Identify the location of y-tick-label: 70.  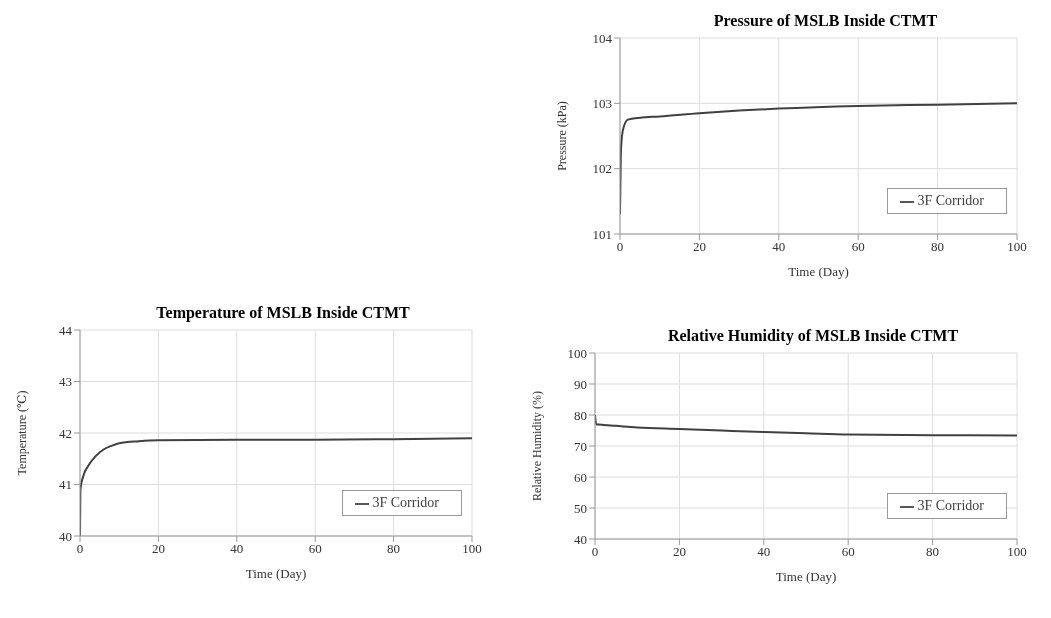
(580, 446).